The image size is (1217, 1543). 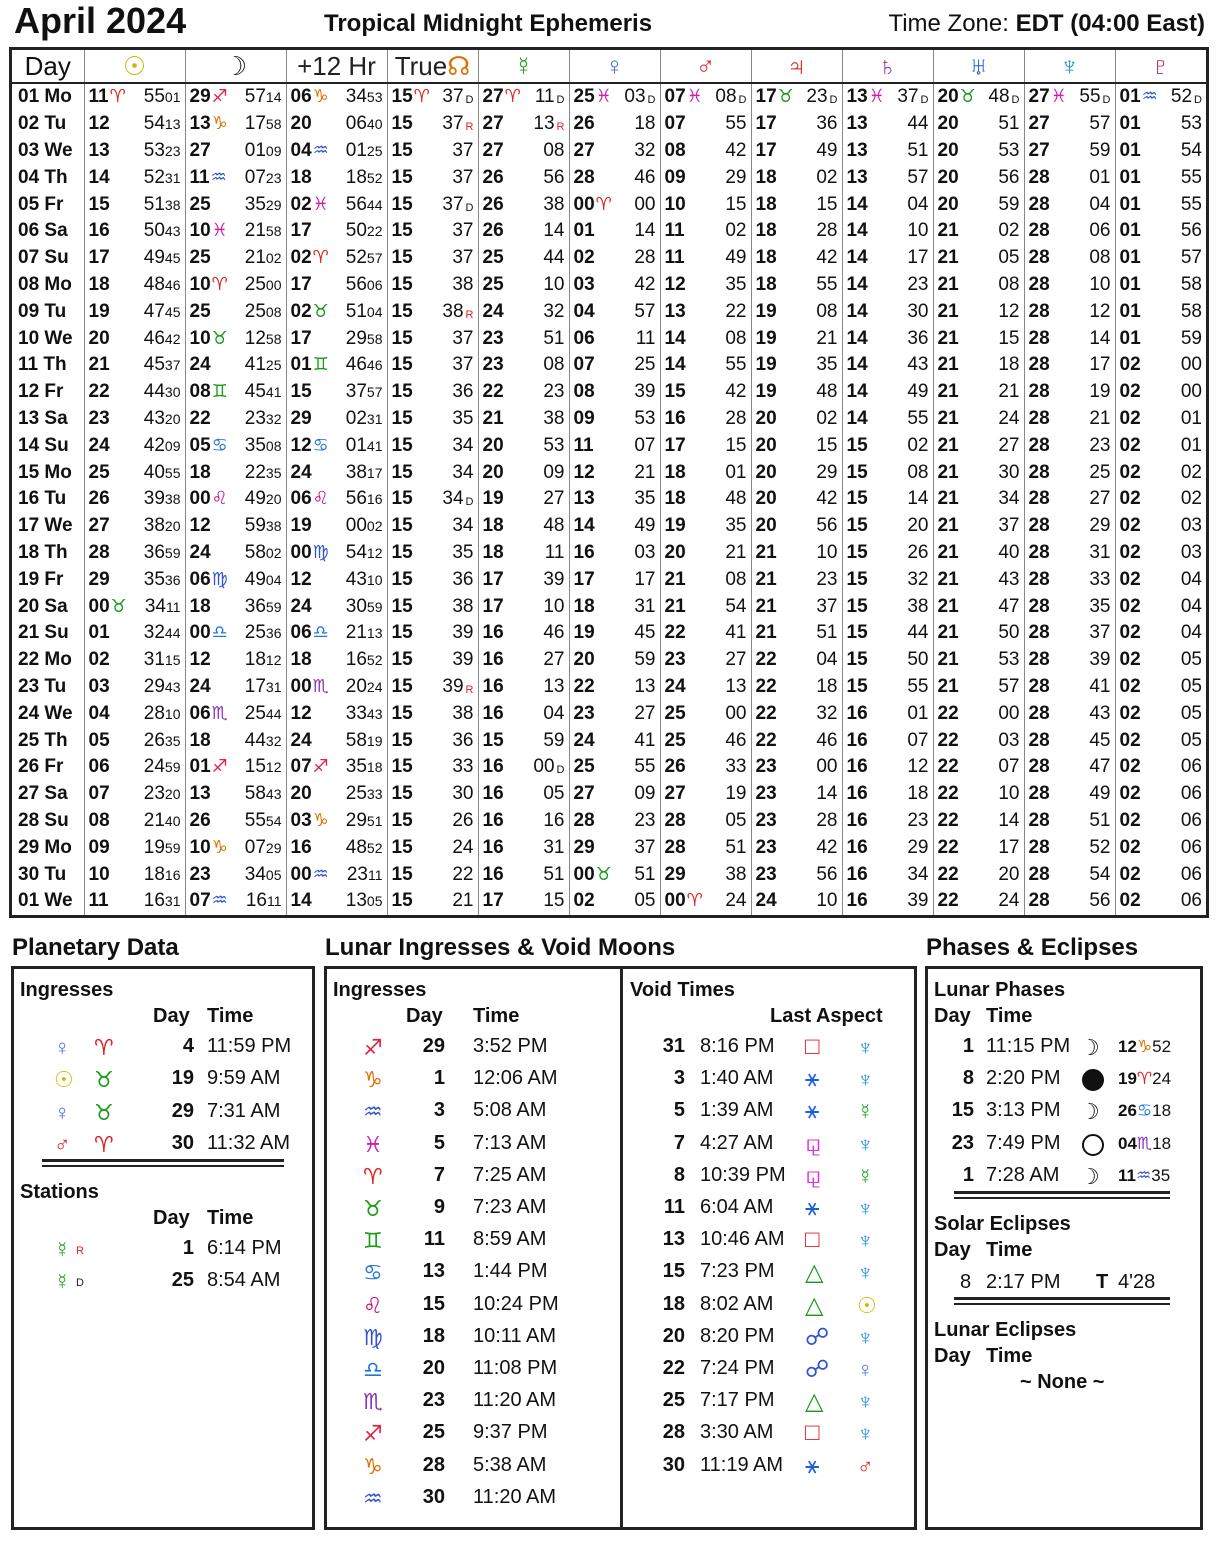 I want to click on cell-saturn: 16 12, so click(x=887, y=767).